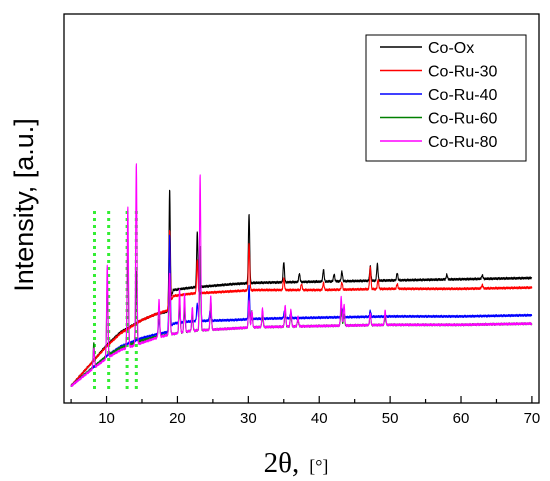 The image size is (550, 481). What do you see at coordinates (462, 142) in the screenshot?
I see `legend-label: Co-Ru-80` at bounding box center [462, 142].